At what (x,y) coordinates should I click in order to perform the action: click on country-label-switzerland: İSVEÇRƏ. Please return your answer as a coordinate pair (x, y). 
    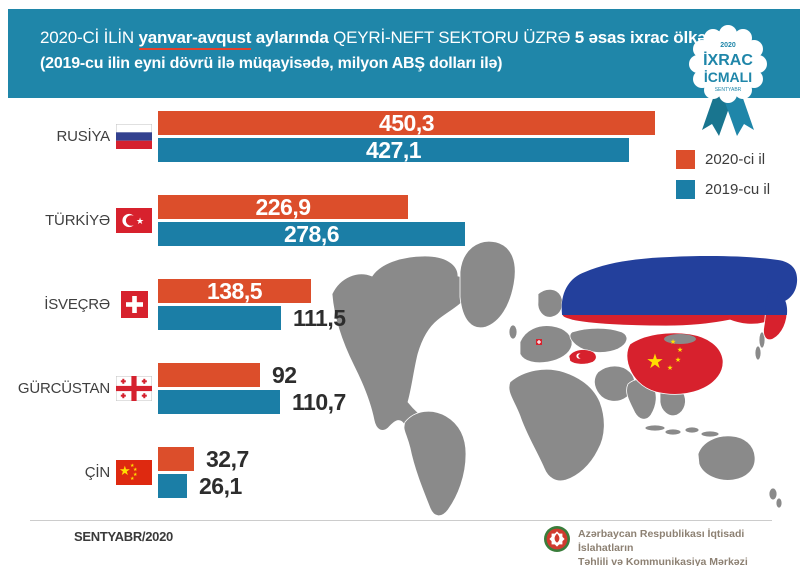
    Looking at the image, I should click on (77, 304).